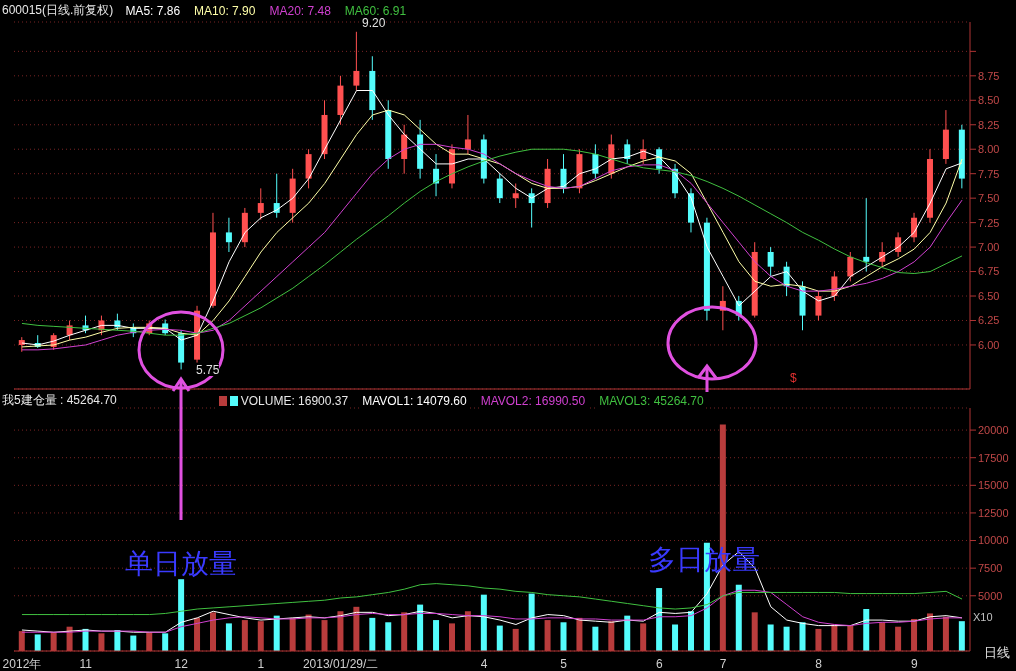  What do you see at coordinates (990, 595) in the screenshot?
I see `y-tick-label: 5000` at bounding box center [990, 595].